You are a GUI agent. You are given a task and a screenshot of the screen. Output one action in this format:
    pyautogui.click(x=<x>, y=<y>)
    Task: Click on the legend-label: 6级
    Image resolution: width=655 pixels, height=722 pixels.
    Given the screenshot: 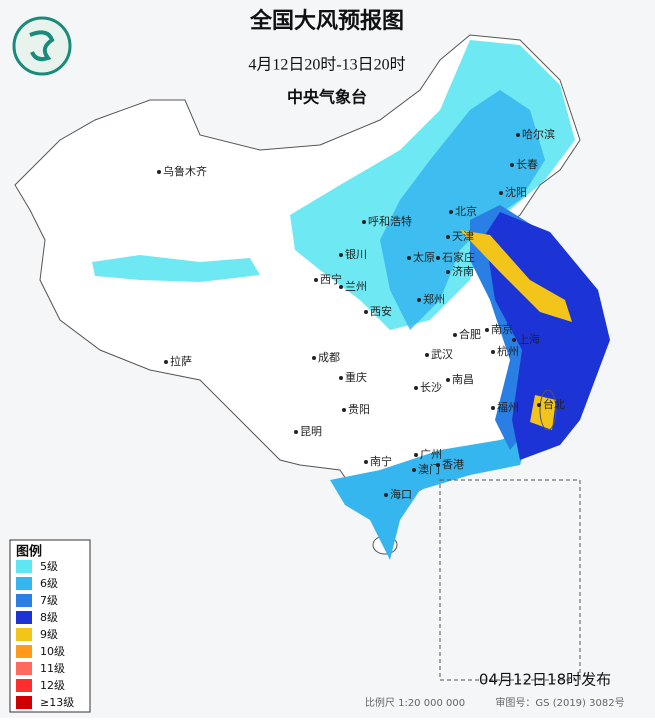 What is the action you would take?
    pyautogui.click(x=49, y=583)
    